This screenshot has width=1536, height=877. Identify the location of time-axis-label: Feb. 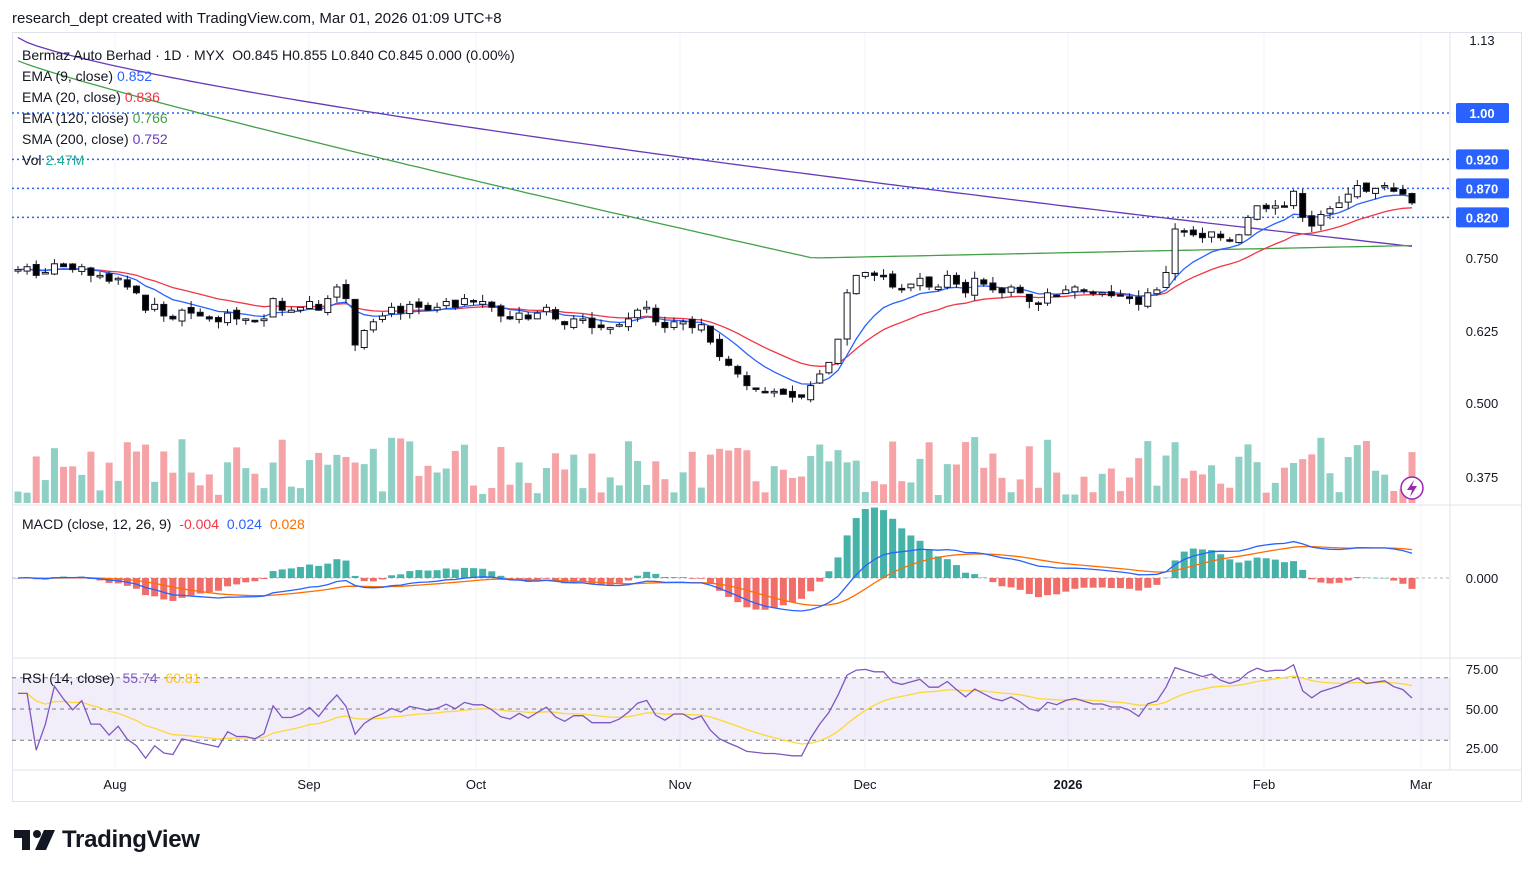
(1264, 784).